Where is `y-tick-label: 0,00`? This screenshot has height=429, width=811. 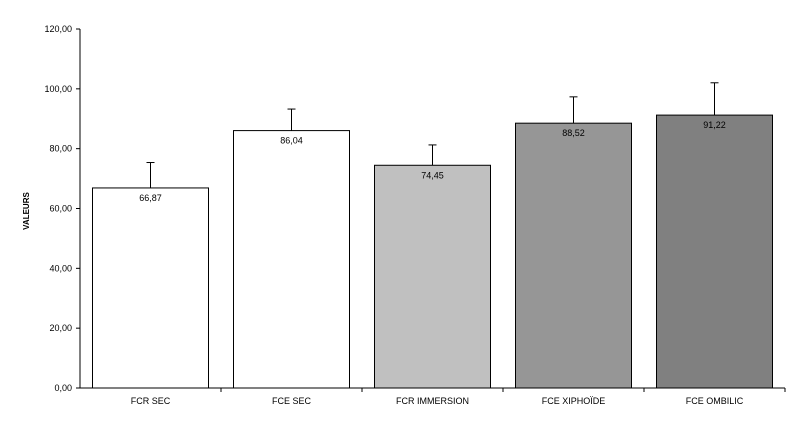
y-tick-label: 0,00 is located at coordinates (63, 388).